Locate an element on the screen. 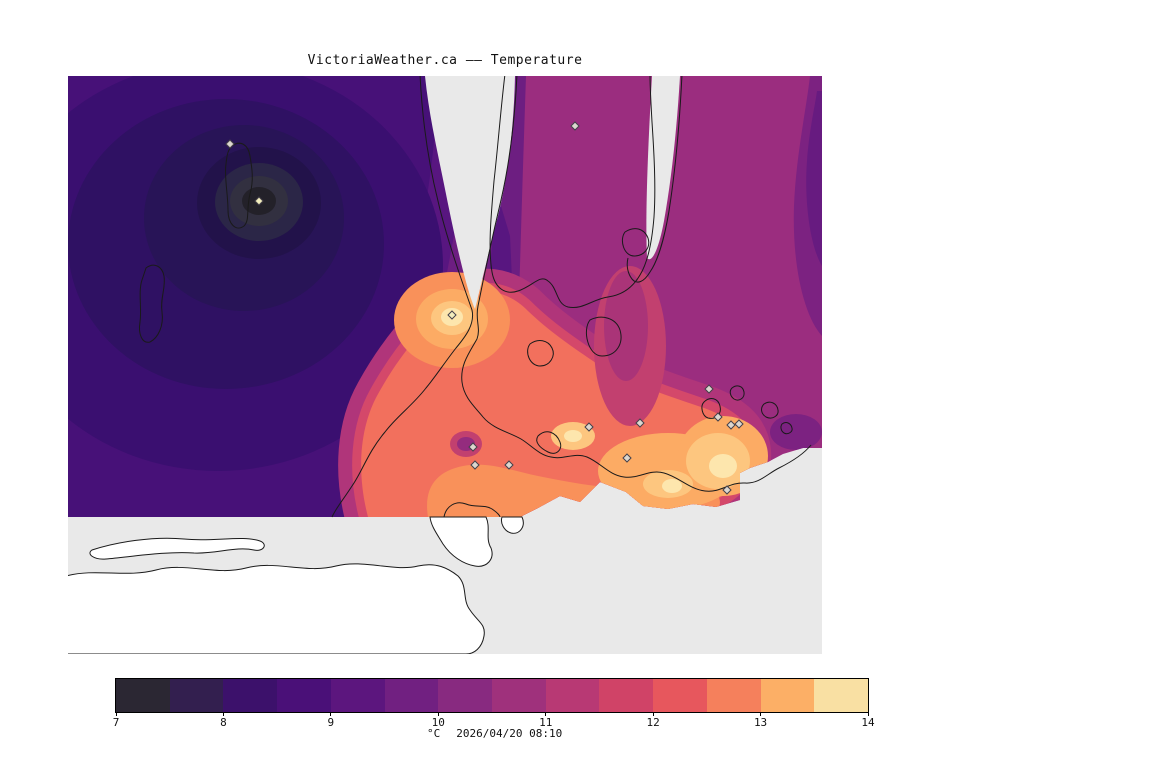 Image resolution: width=1152 pixels, height=768 pixels. colorbar-ticks is located at coordinates (492, 714).